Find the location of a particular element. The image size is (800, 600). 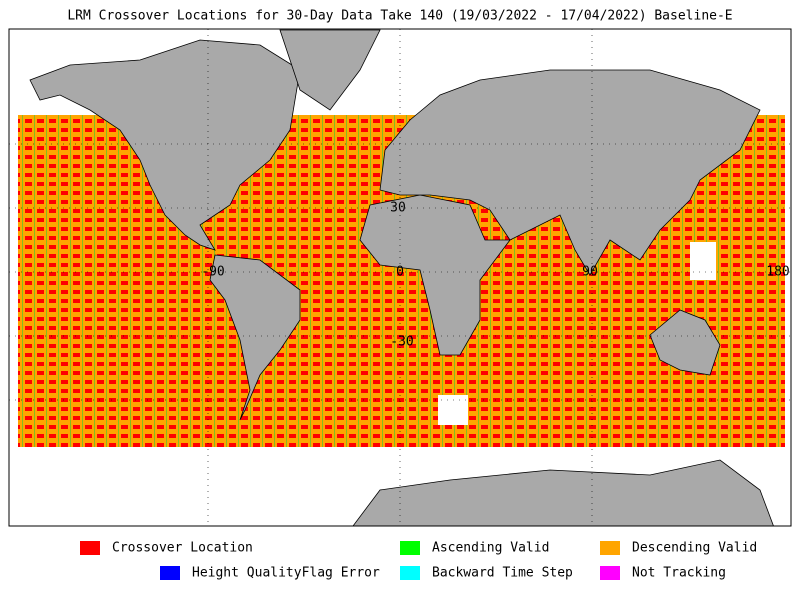

grid-label: -90 is located at coordinates (212, 272).